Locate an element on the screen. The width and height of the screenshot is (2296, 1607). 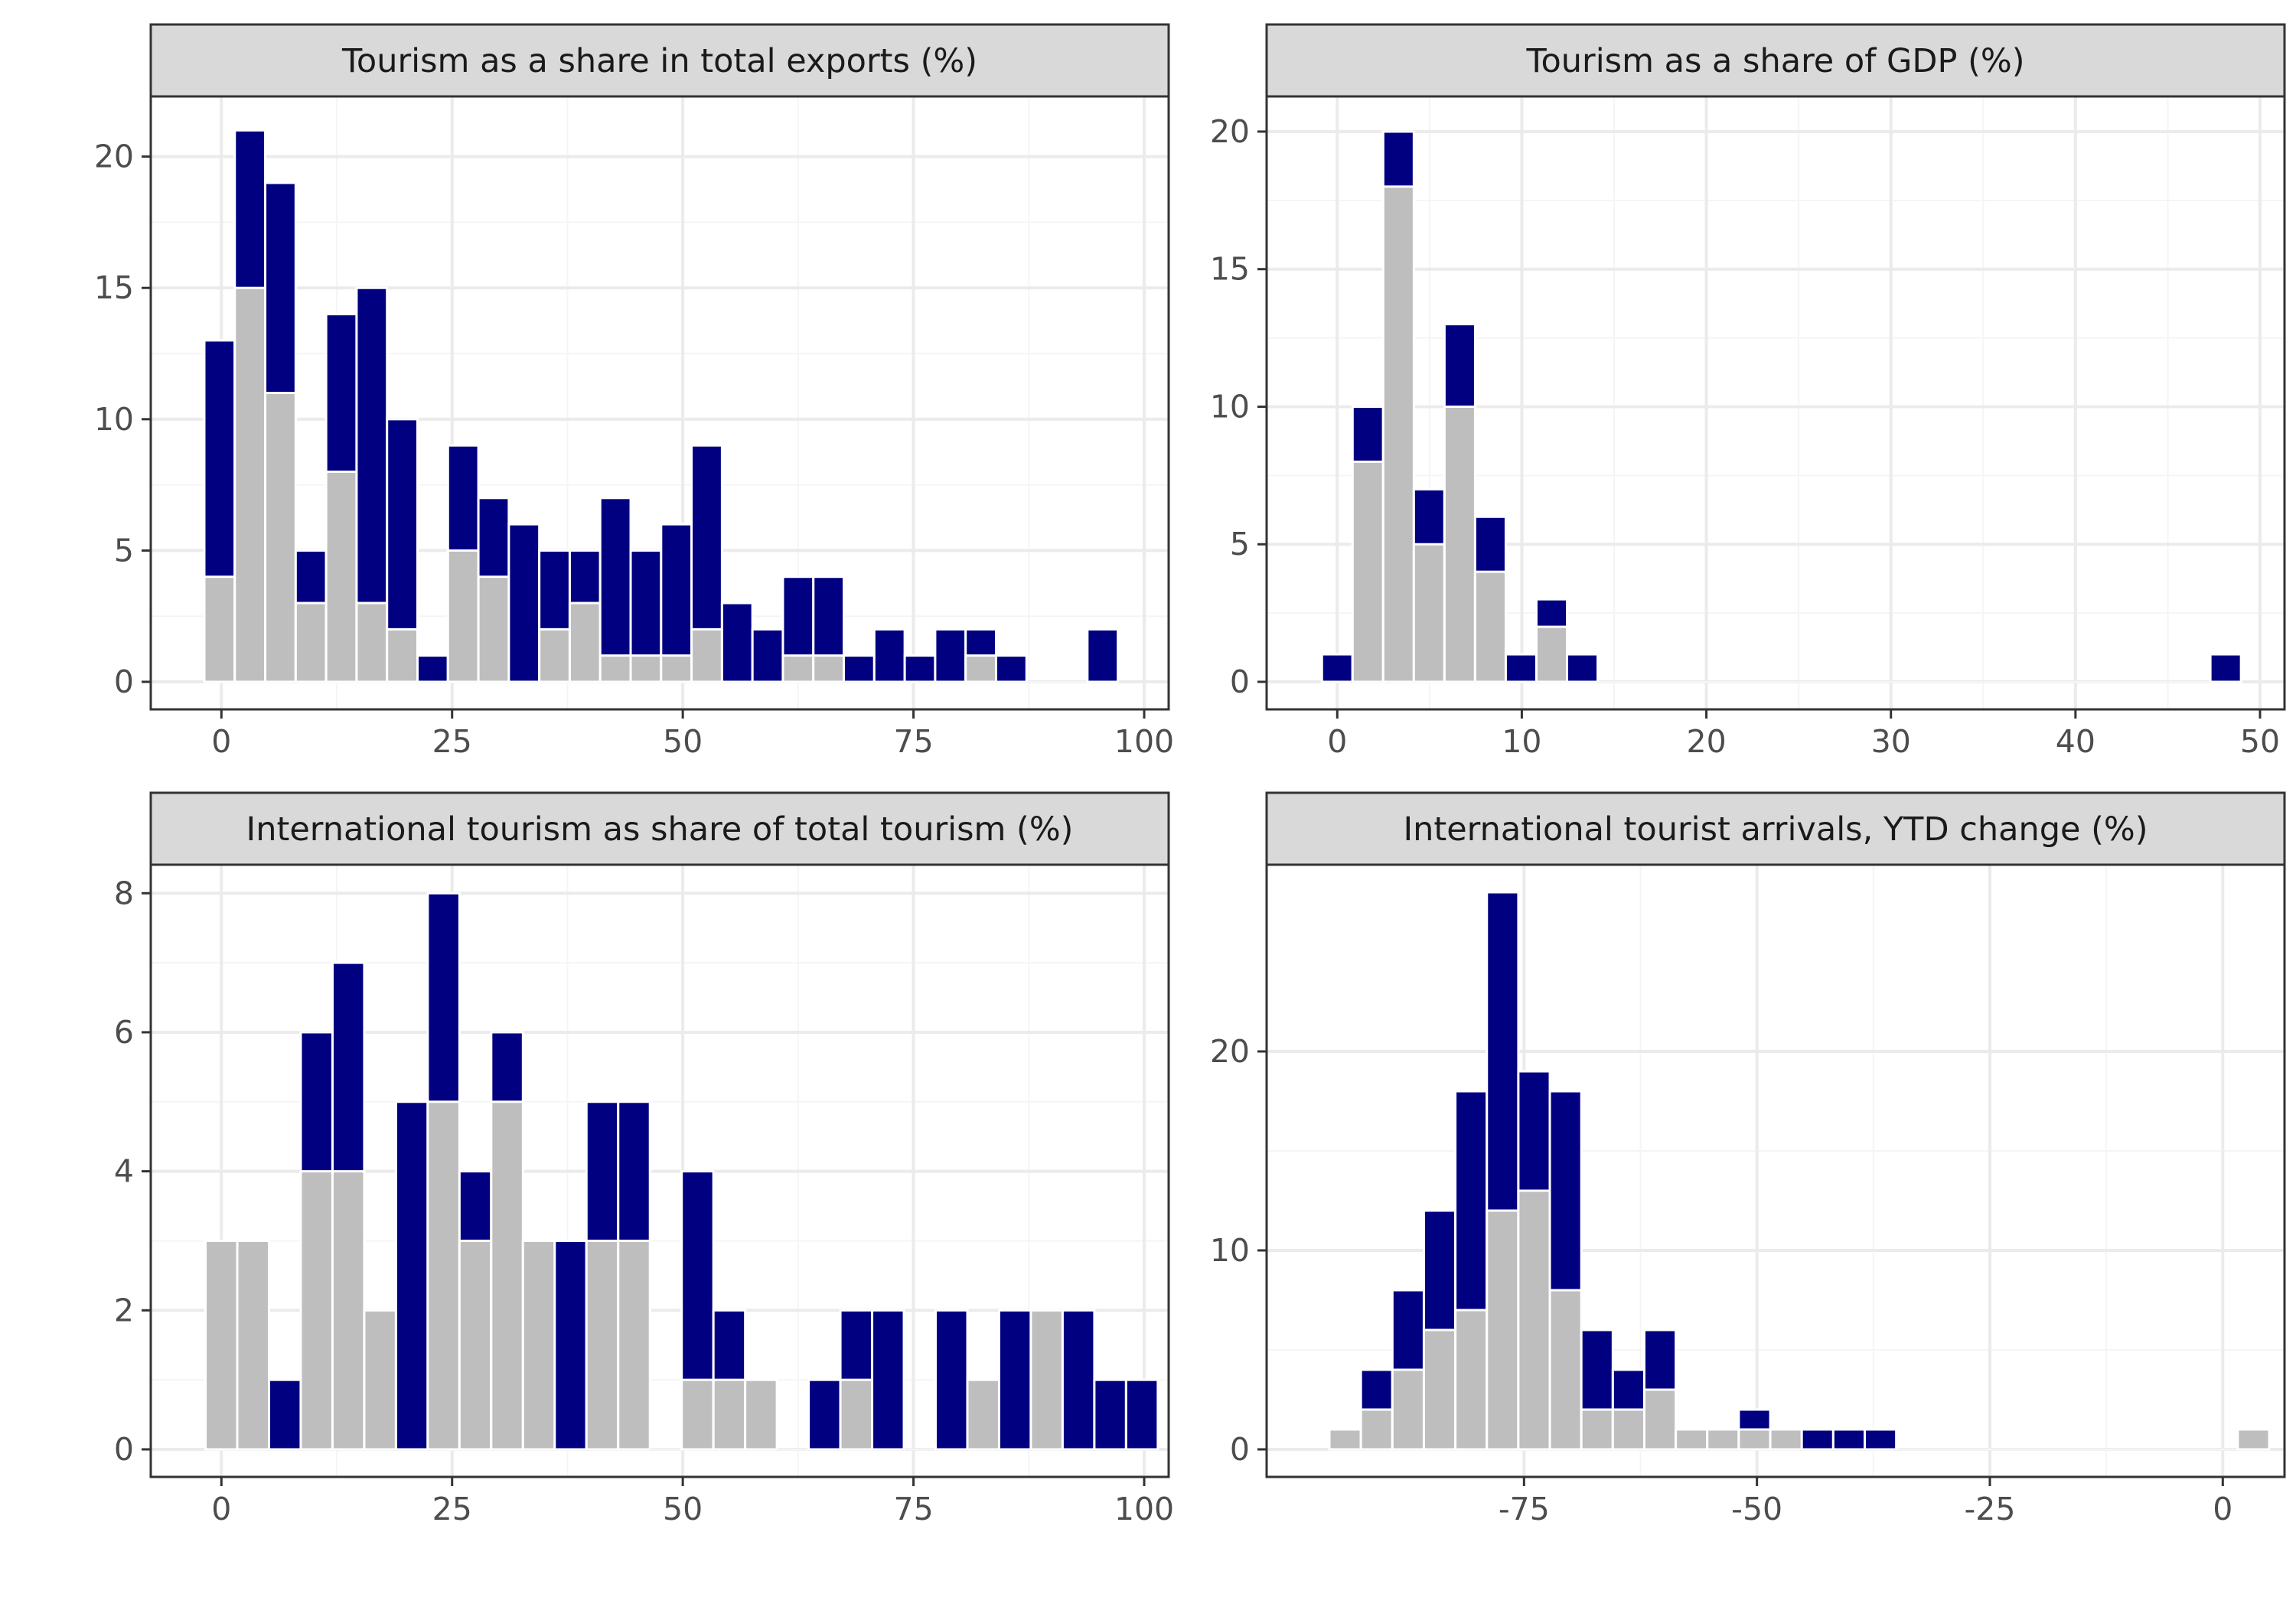
strip-international-share is located at coordinates (659, 828).